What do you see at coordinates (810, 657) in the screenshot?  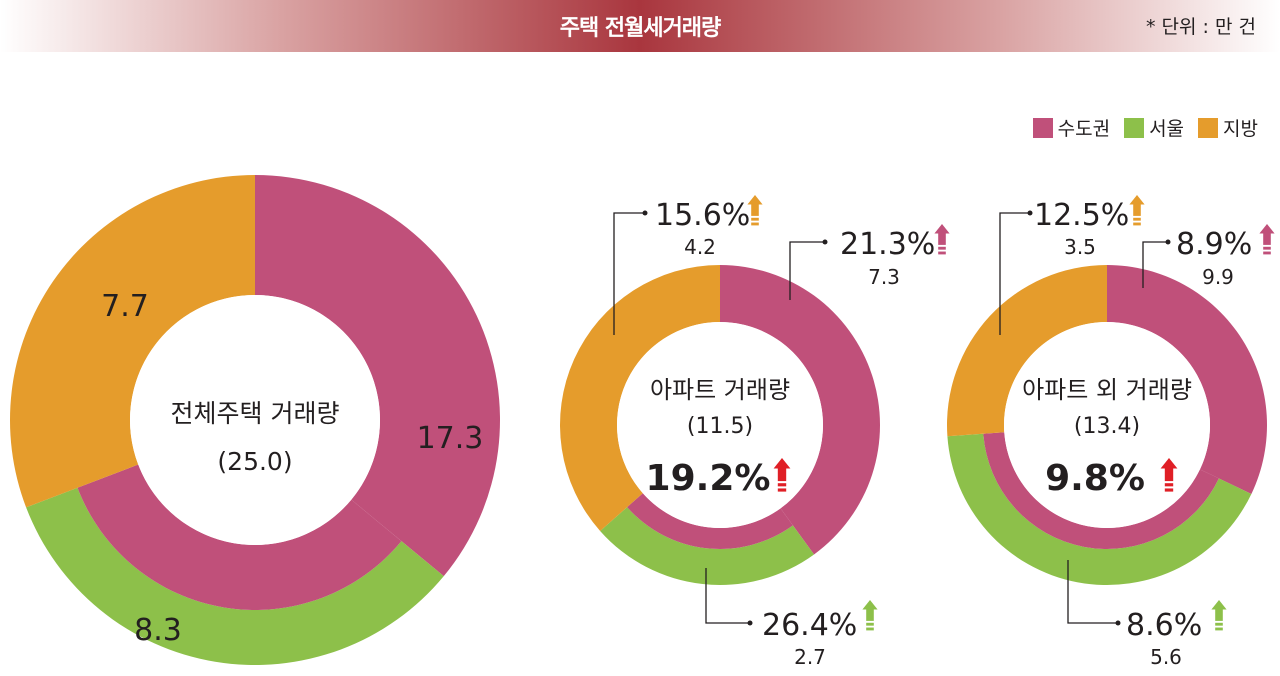 I see `donut-1-seoul-value: 2.7` at bounding box center [810, 657].